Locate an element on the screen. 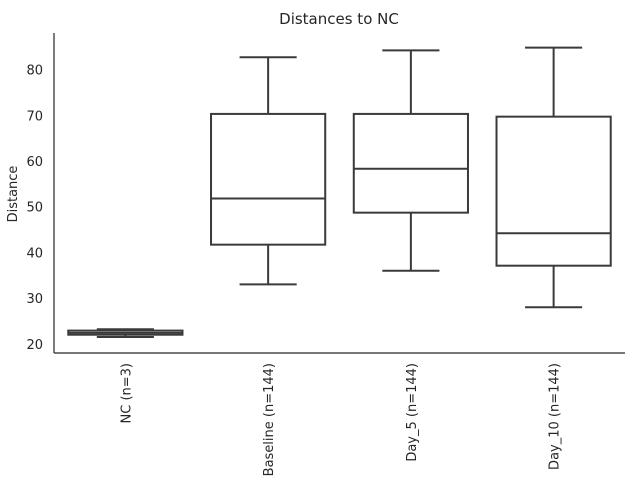 This screenshot has height=480, width=640. y-tick-label: 70 is located at coordinates (34, 116).